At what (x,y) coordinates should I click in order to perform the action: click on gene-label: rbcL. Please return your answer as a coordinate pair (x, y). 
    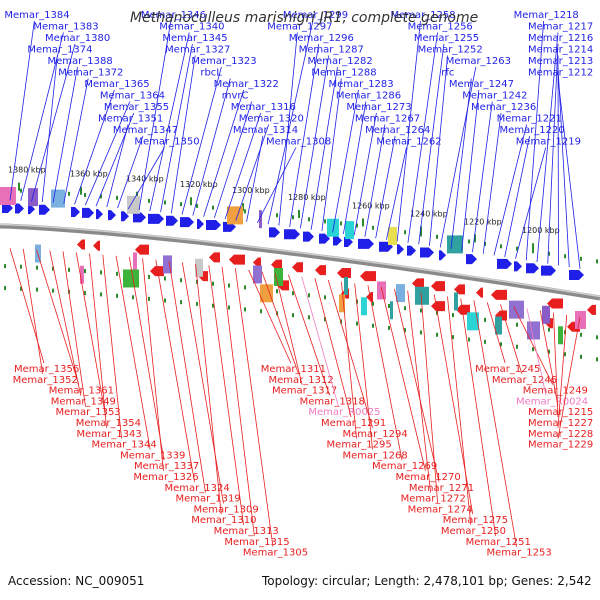
    Looking at the image, I should click on (211, 73).